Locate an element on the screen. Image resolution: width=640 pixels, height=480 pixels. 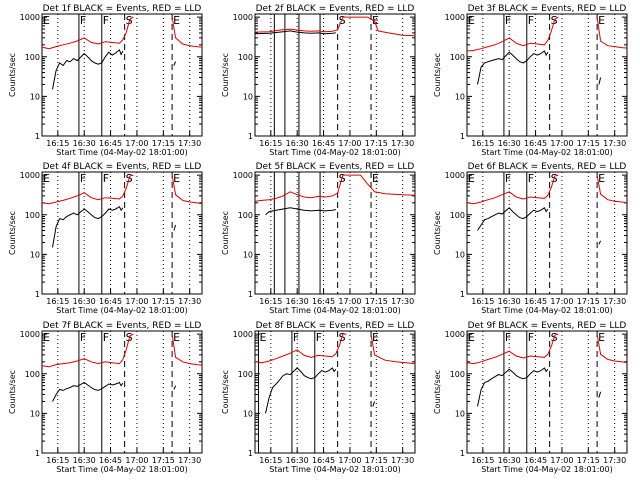
chart-title: Det 5f BLACK = Events, RED = LLD is located at coordinates (335, 167).